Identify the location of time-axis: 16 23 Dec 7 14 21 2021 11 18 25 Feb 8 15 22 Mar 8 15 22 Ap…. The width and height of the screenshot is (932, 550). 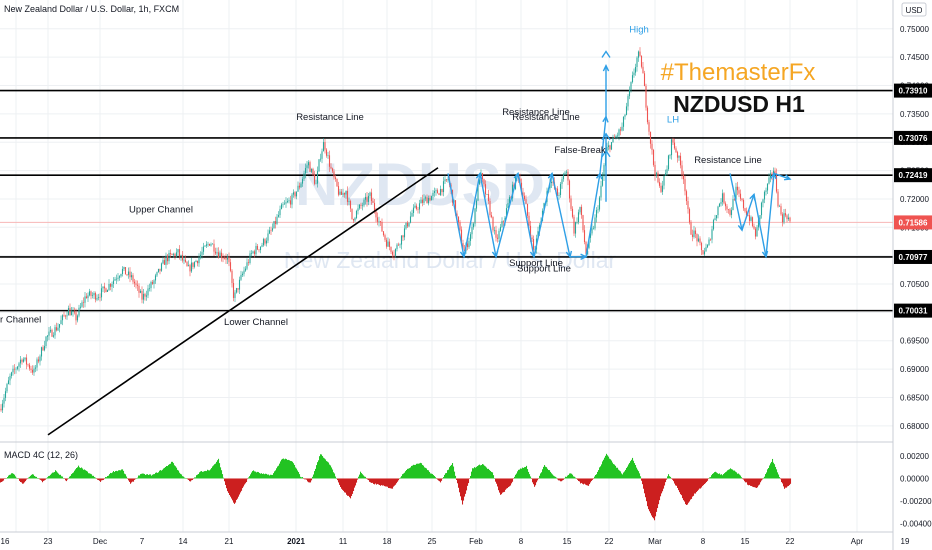
(455, 541).